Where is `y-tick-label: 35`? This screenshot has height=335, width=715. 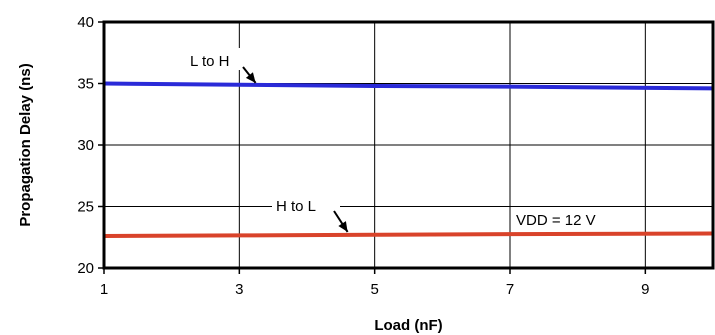
y-tick-label: 35 is located at coordinates (85, 84).